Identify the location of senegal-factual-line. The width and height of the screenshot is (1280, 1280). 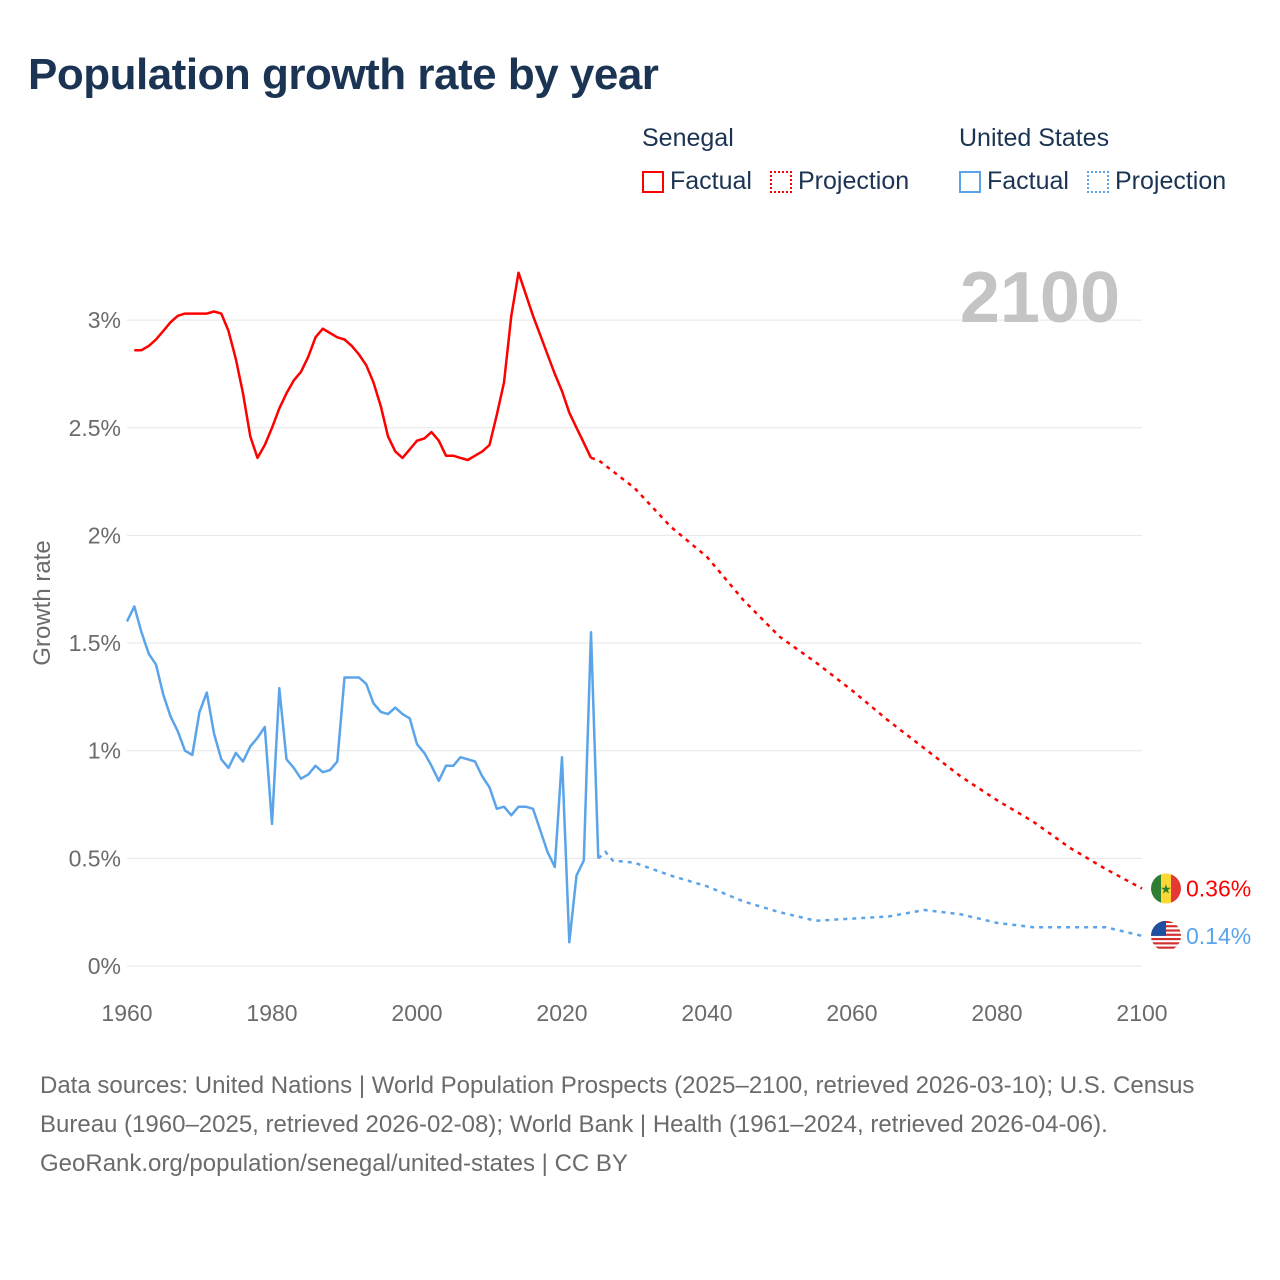
(363, 366).